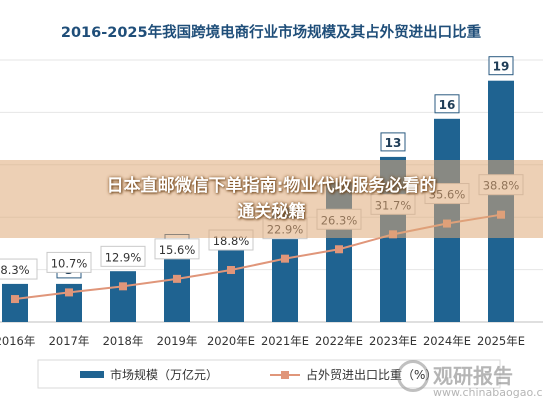 The height and width of the screenshot is (408, 543). Describe the element at coordinates (17, 341) in the screenshot. I see `x-tick-label: 2016年` at that location.